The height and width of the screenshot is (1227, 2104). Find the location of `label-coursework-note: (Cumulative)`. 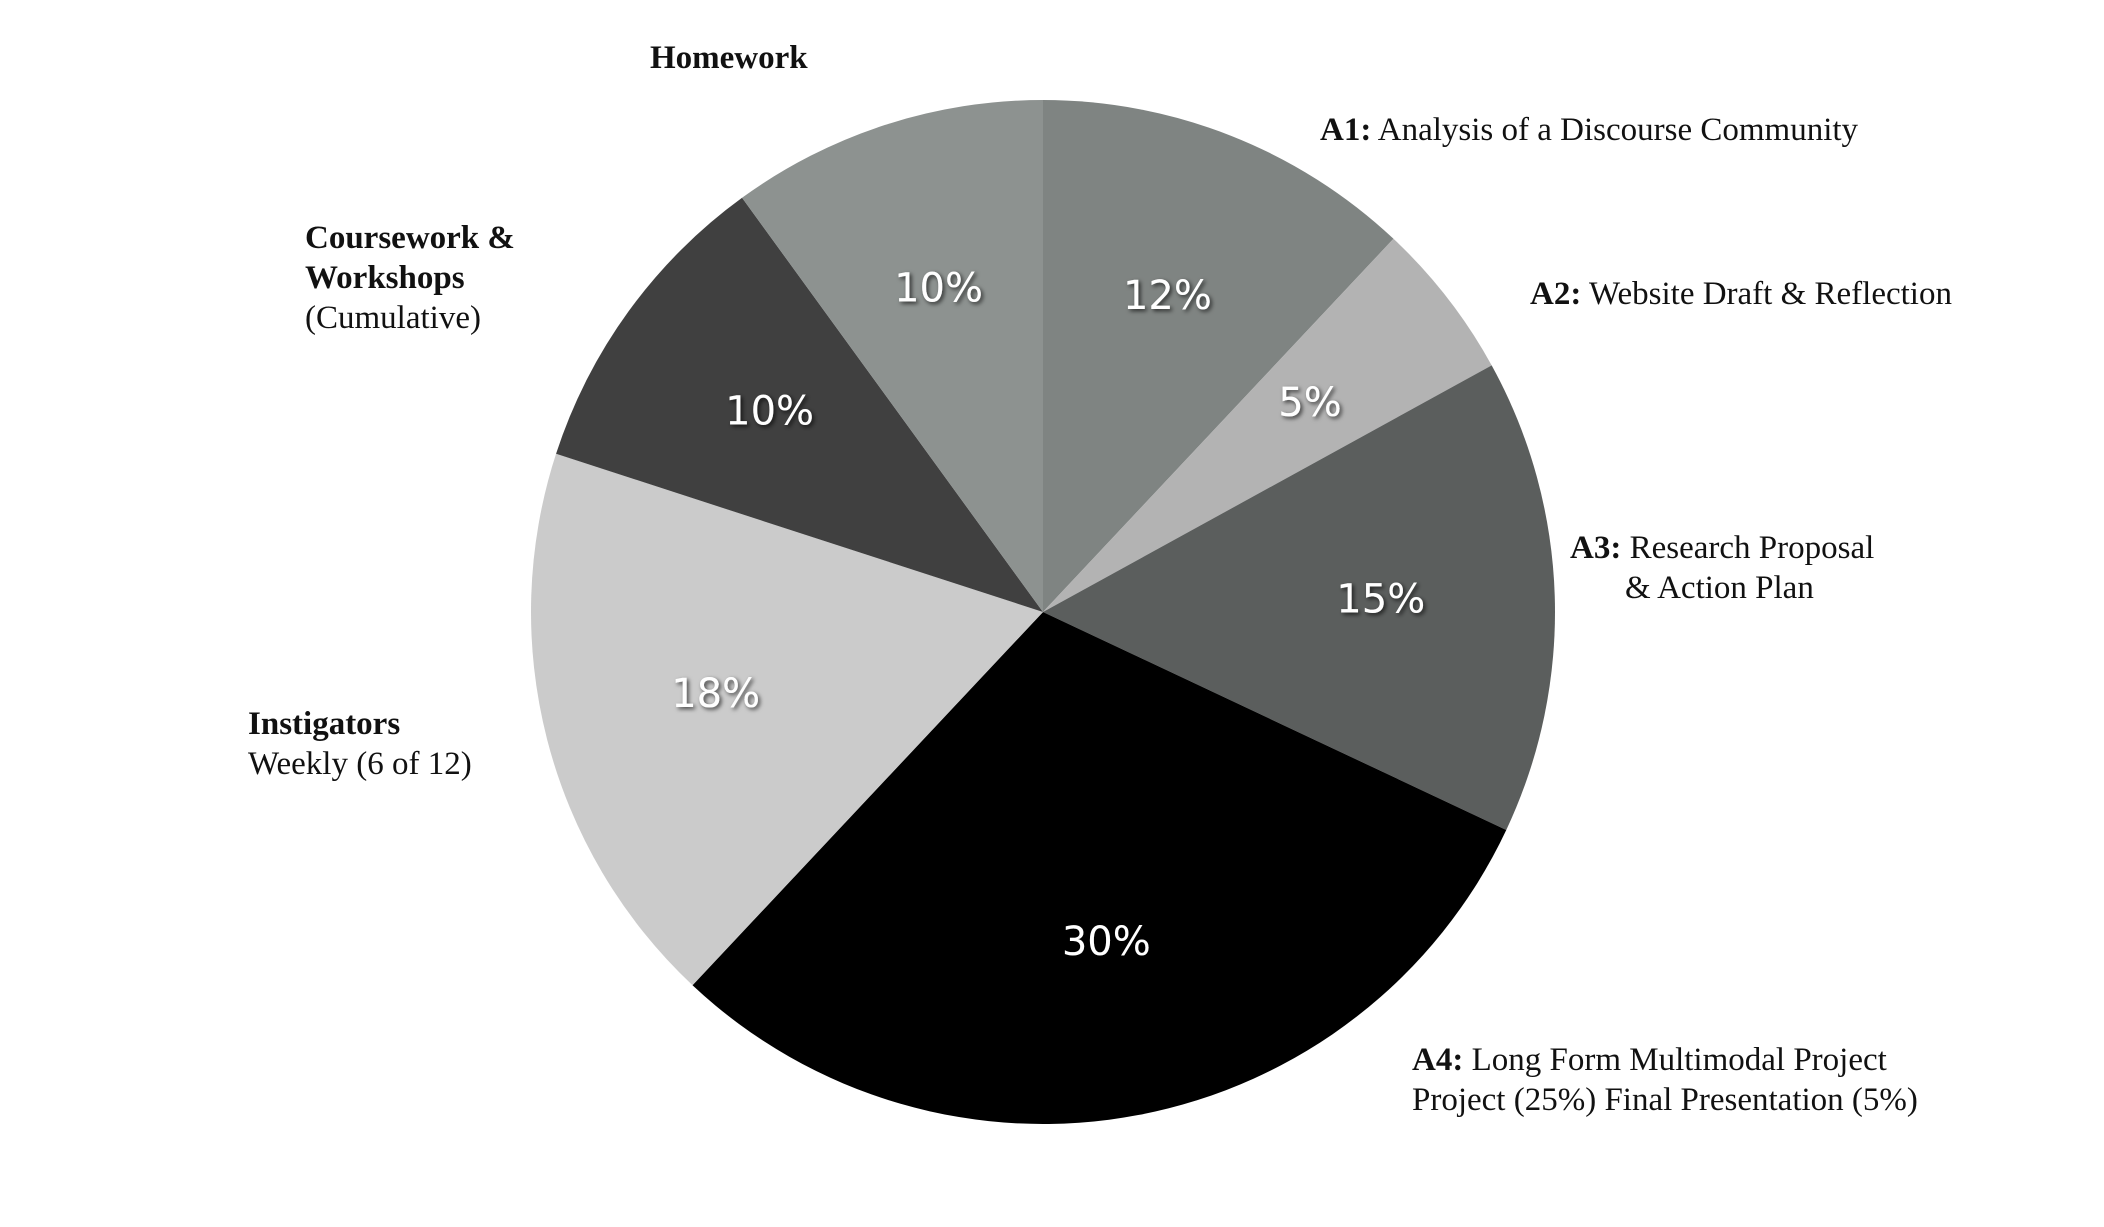

label-coursework-note: (Cumulative) is located at coordinates (393, 318).